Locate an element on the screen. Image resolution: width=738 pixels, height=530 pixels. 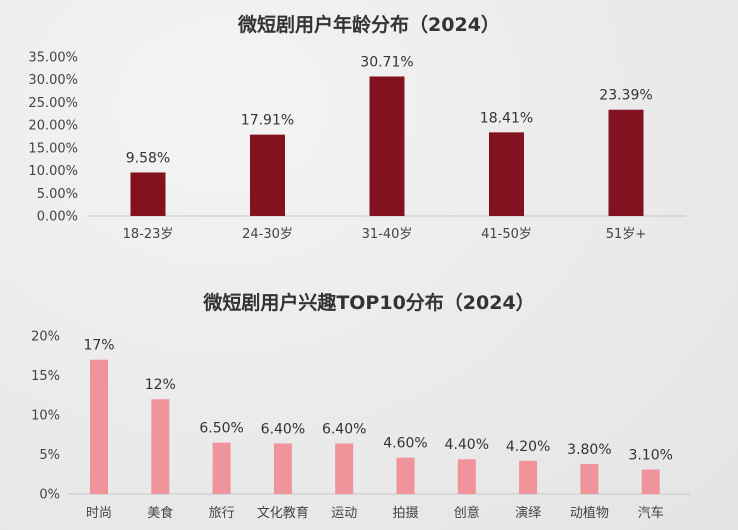
y-tick-label: 15.00% is located at coordinates (53, 148).